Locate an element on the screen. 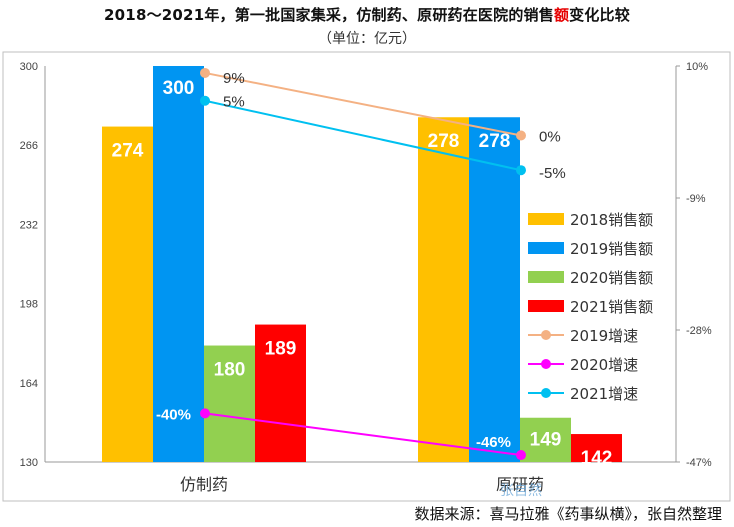 The height and width of the screenshot is (527, 734). legend-label: 2019增速 is located at coordinates (604, 336).